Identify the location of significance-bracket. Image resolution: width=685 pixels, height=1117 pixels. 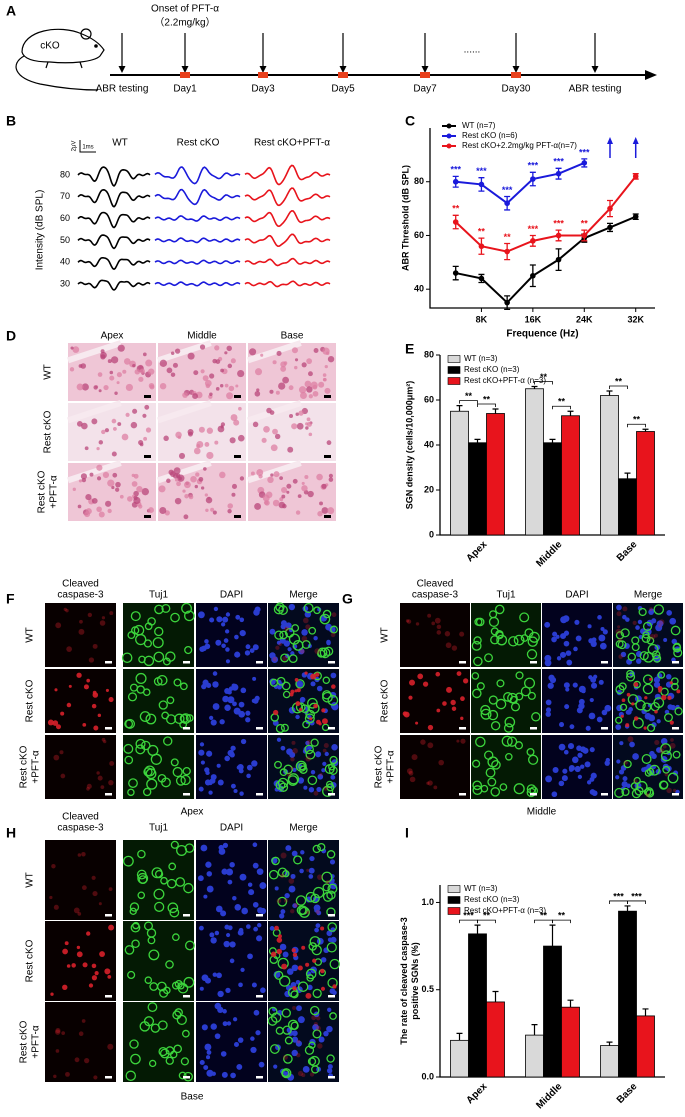
(636, 902).